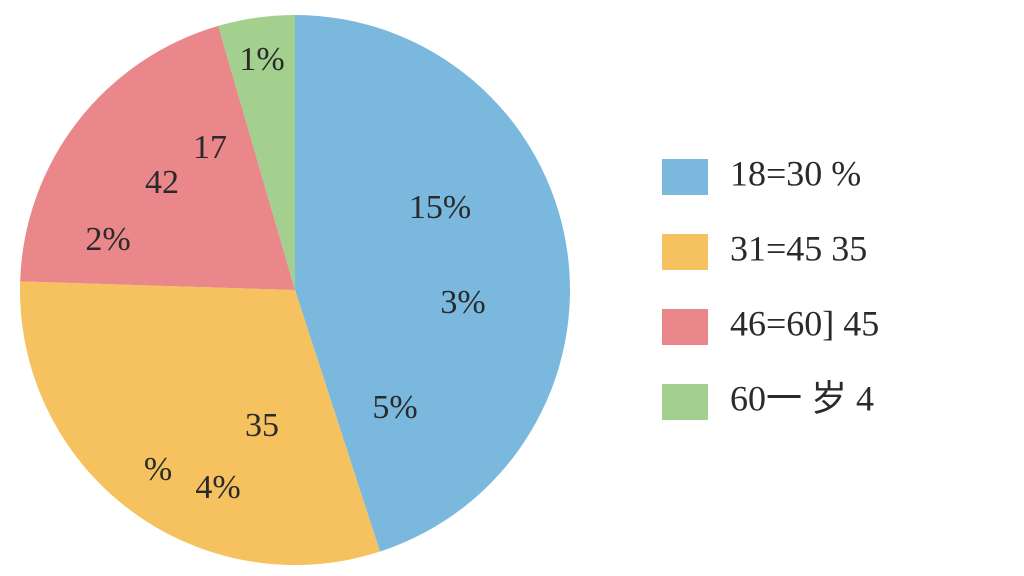 The height and width of the screenshot is (576, 1024). Describe the element at coordinates (462, 302) in the screenshot. I see `slice-label: 3%` at that location.